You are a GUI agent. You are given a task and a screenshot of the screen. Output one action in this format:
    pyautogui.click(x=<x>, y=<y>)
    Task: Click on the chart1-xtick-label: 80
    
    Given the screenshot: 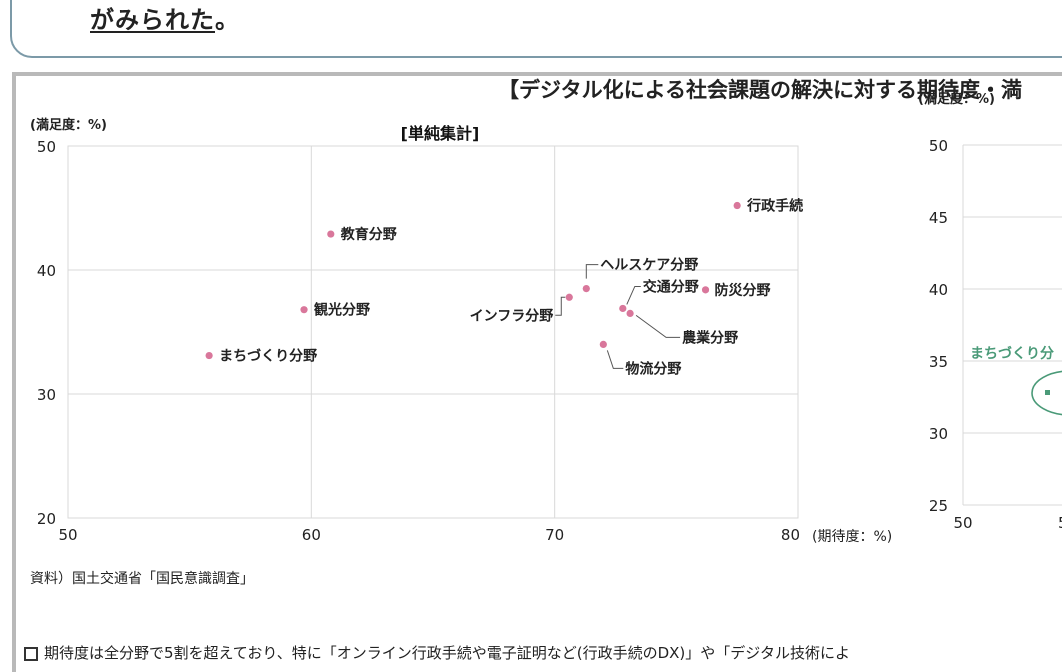 What is the action you would take?
    pyautogui.click(x=790, y=535)
    